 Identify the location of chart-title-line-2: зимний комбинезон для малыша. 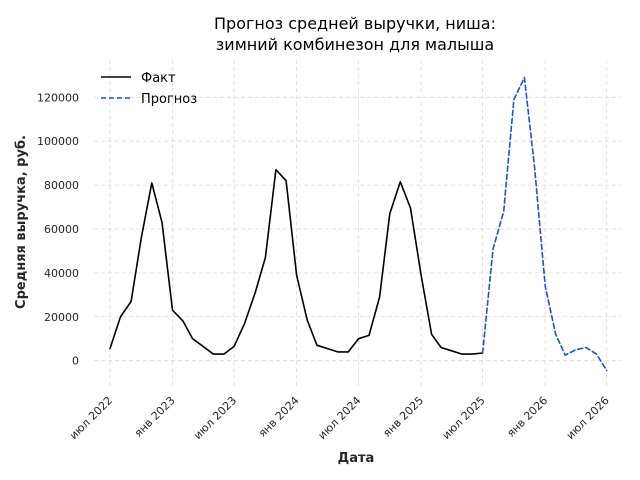
(355, 44).